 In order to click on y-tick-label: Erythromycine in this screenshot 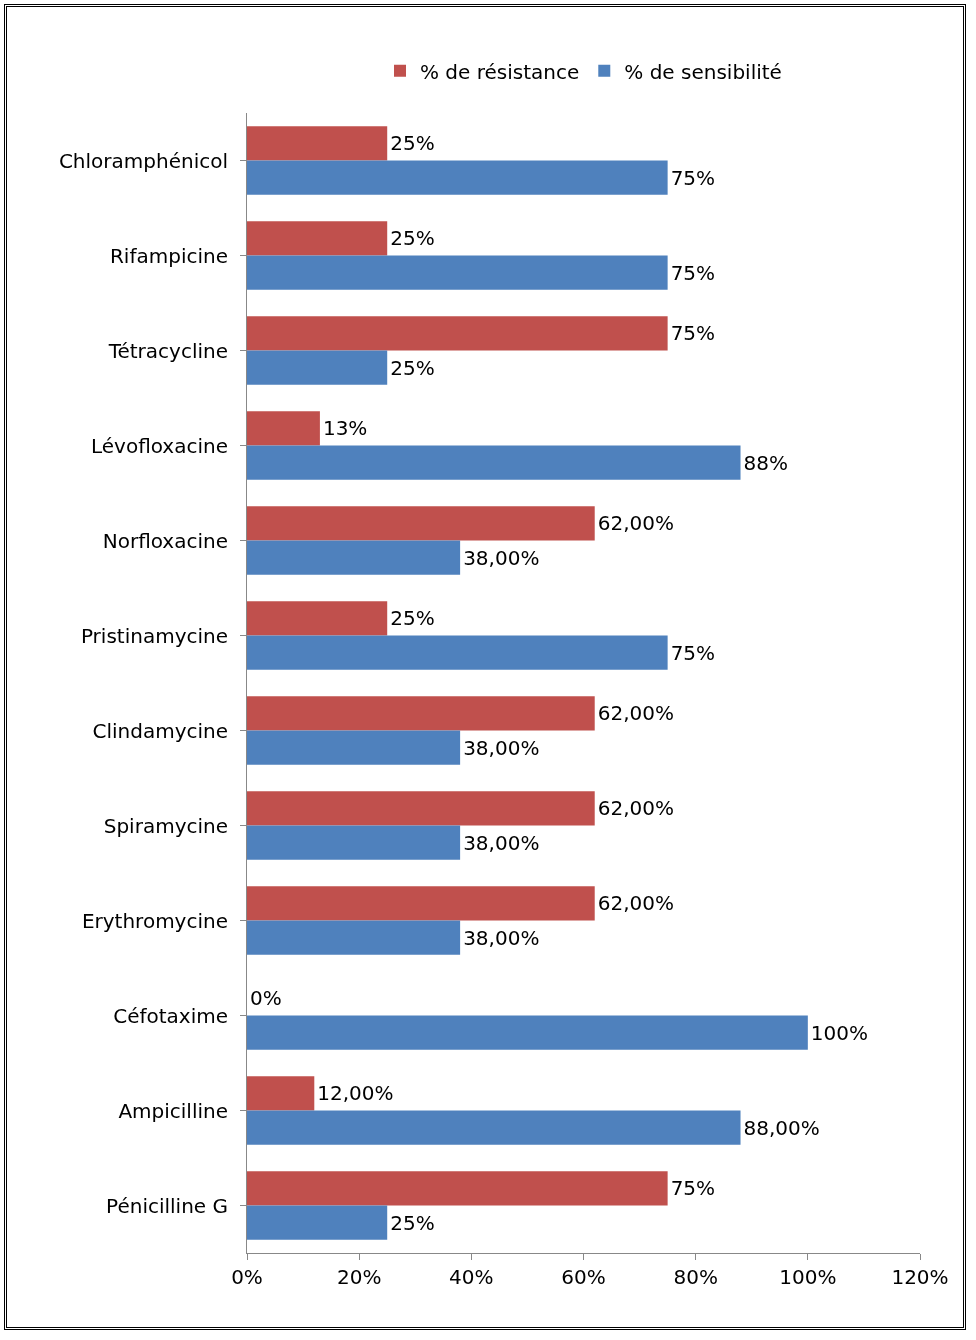, I will do `click(154, 920)`.